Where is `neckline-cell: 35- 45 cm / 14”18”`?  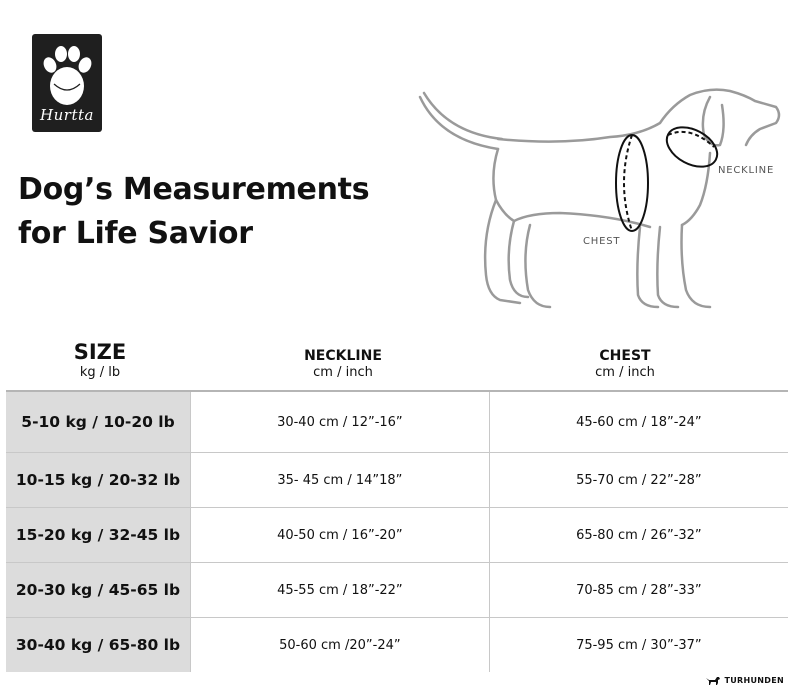
neckline-cell: 35- 45 cm / 14”18” is located at coordinates (340, 480).